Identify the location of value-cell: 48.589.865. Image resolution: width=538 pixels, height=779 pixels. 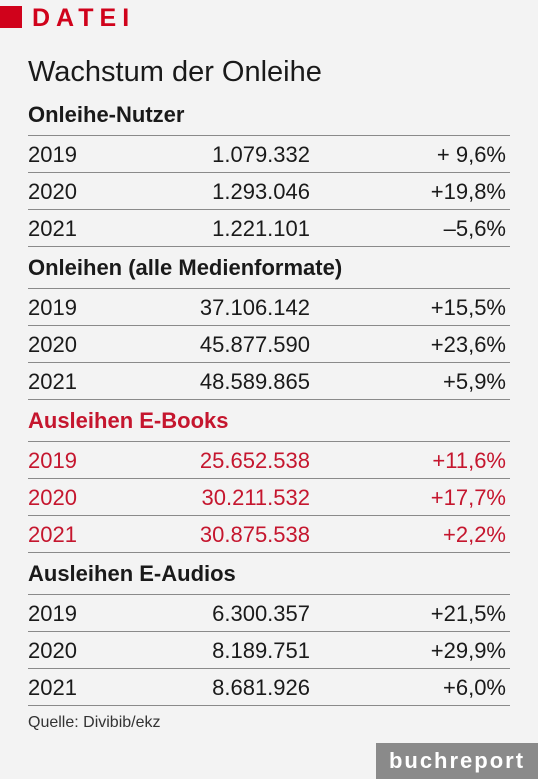
(254, 381).